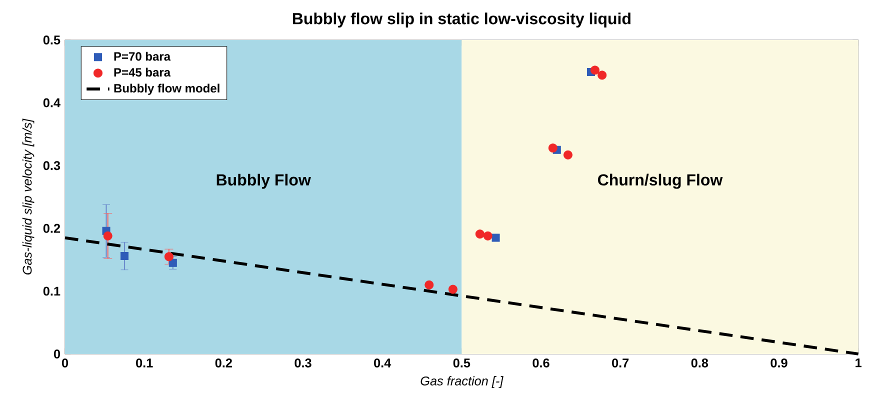  I want to click on x-axis-title: Gas fraction [-], so click(462, 382).